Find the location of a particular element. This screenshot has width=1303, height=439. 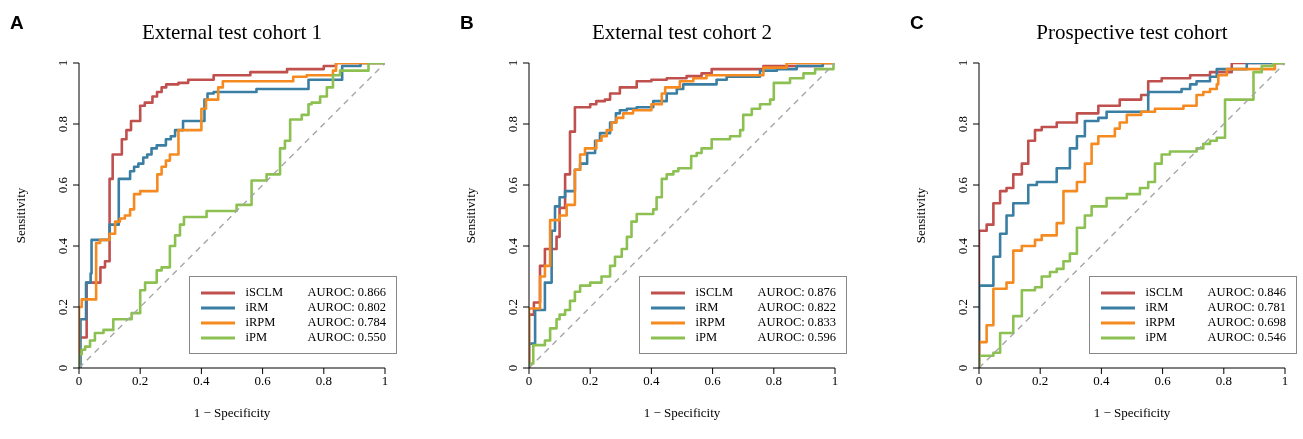

chart-title: External test cohort 1 is located at coordinates (232, 32).